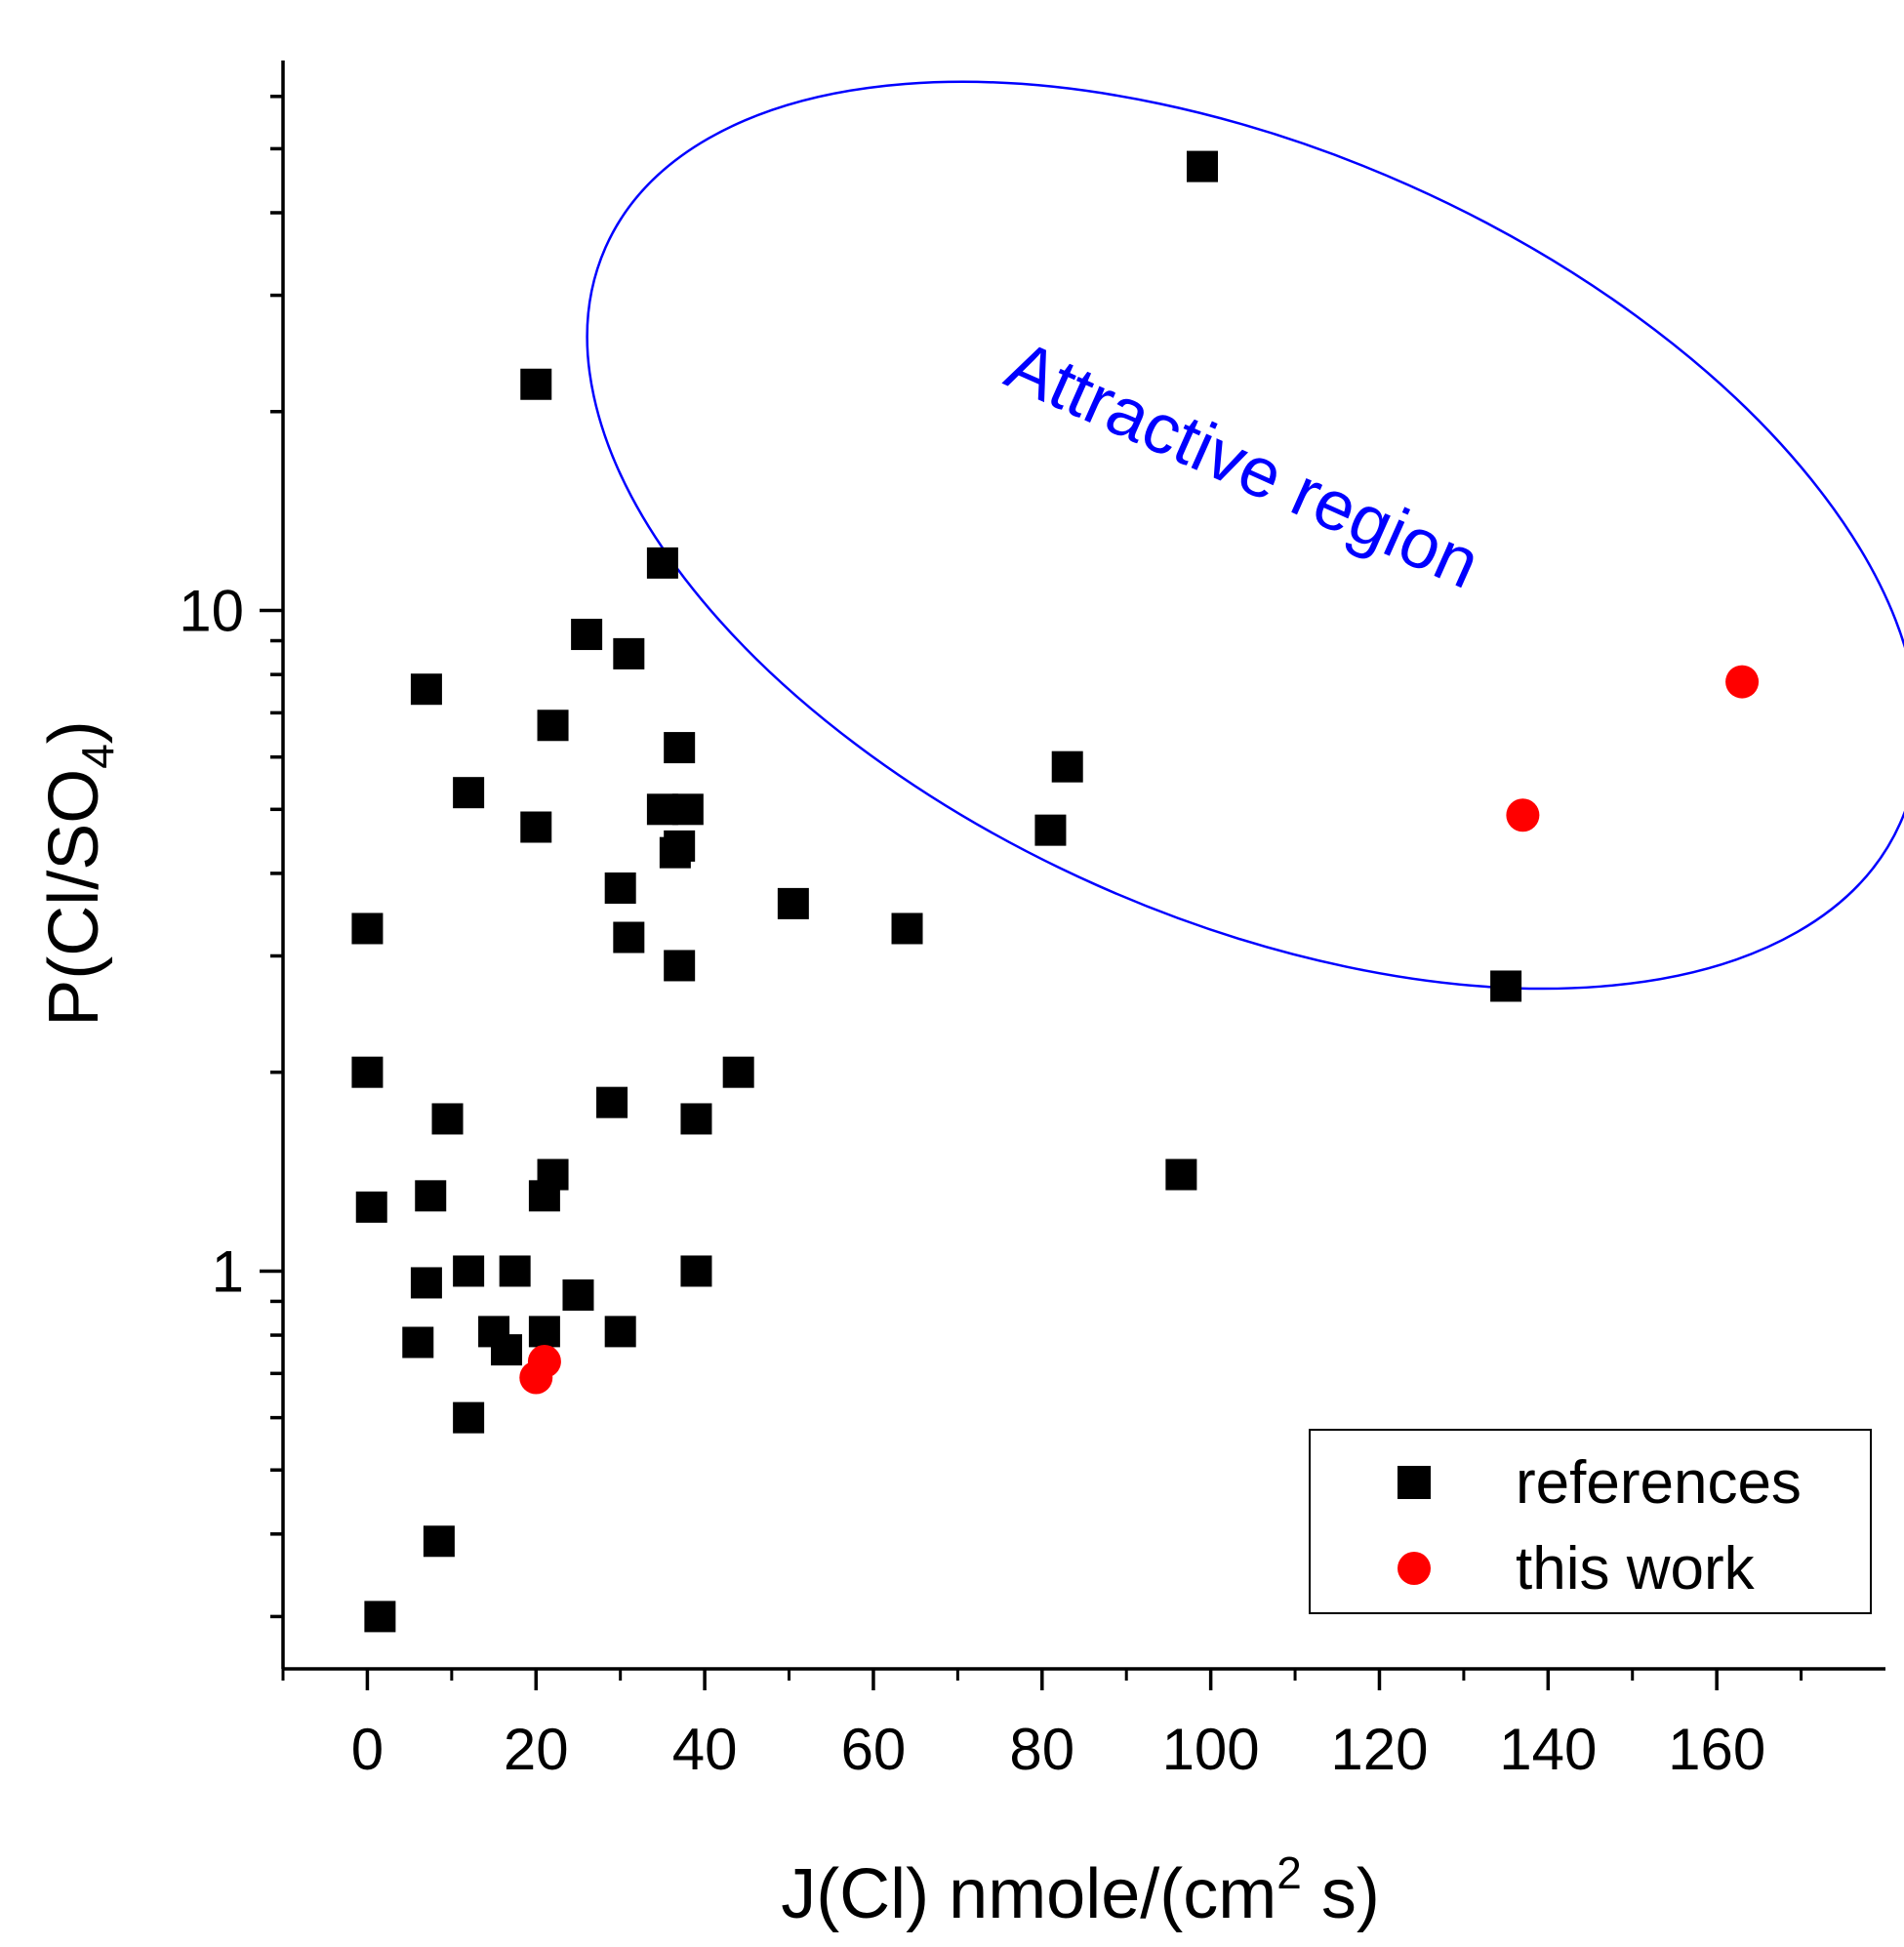 Image resolution: width=1904 pixels, height=1947 pixels. What do you see at coordinates (367, 1749) in the screenshot?
I see `x-tick-label: 0` at bounding box center [367, 1749].